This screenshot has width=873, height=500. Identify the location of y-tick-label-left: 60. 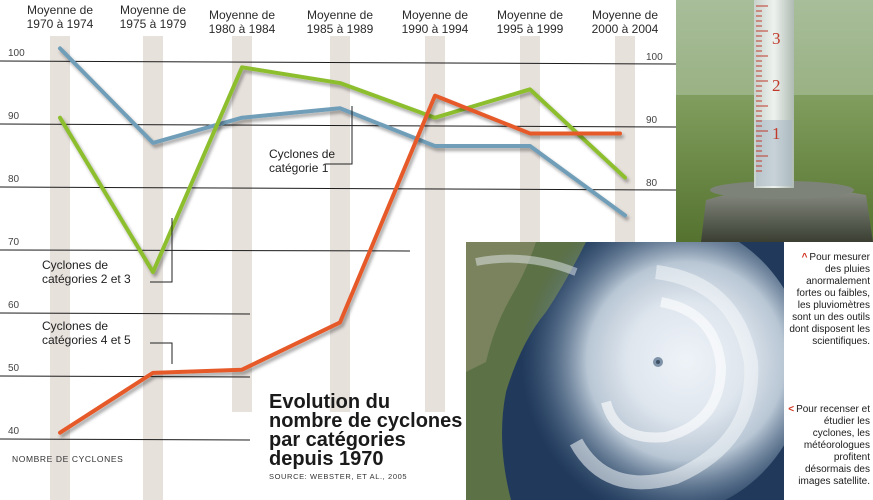
(14, 305).